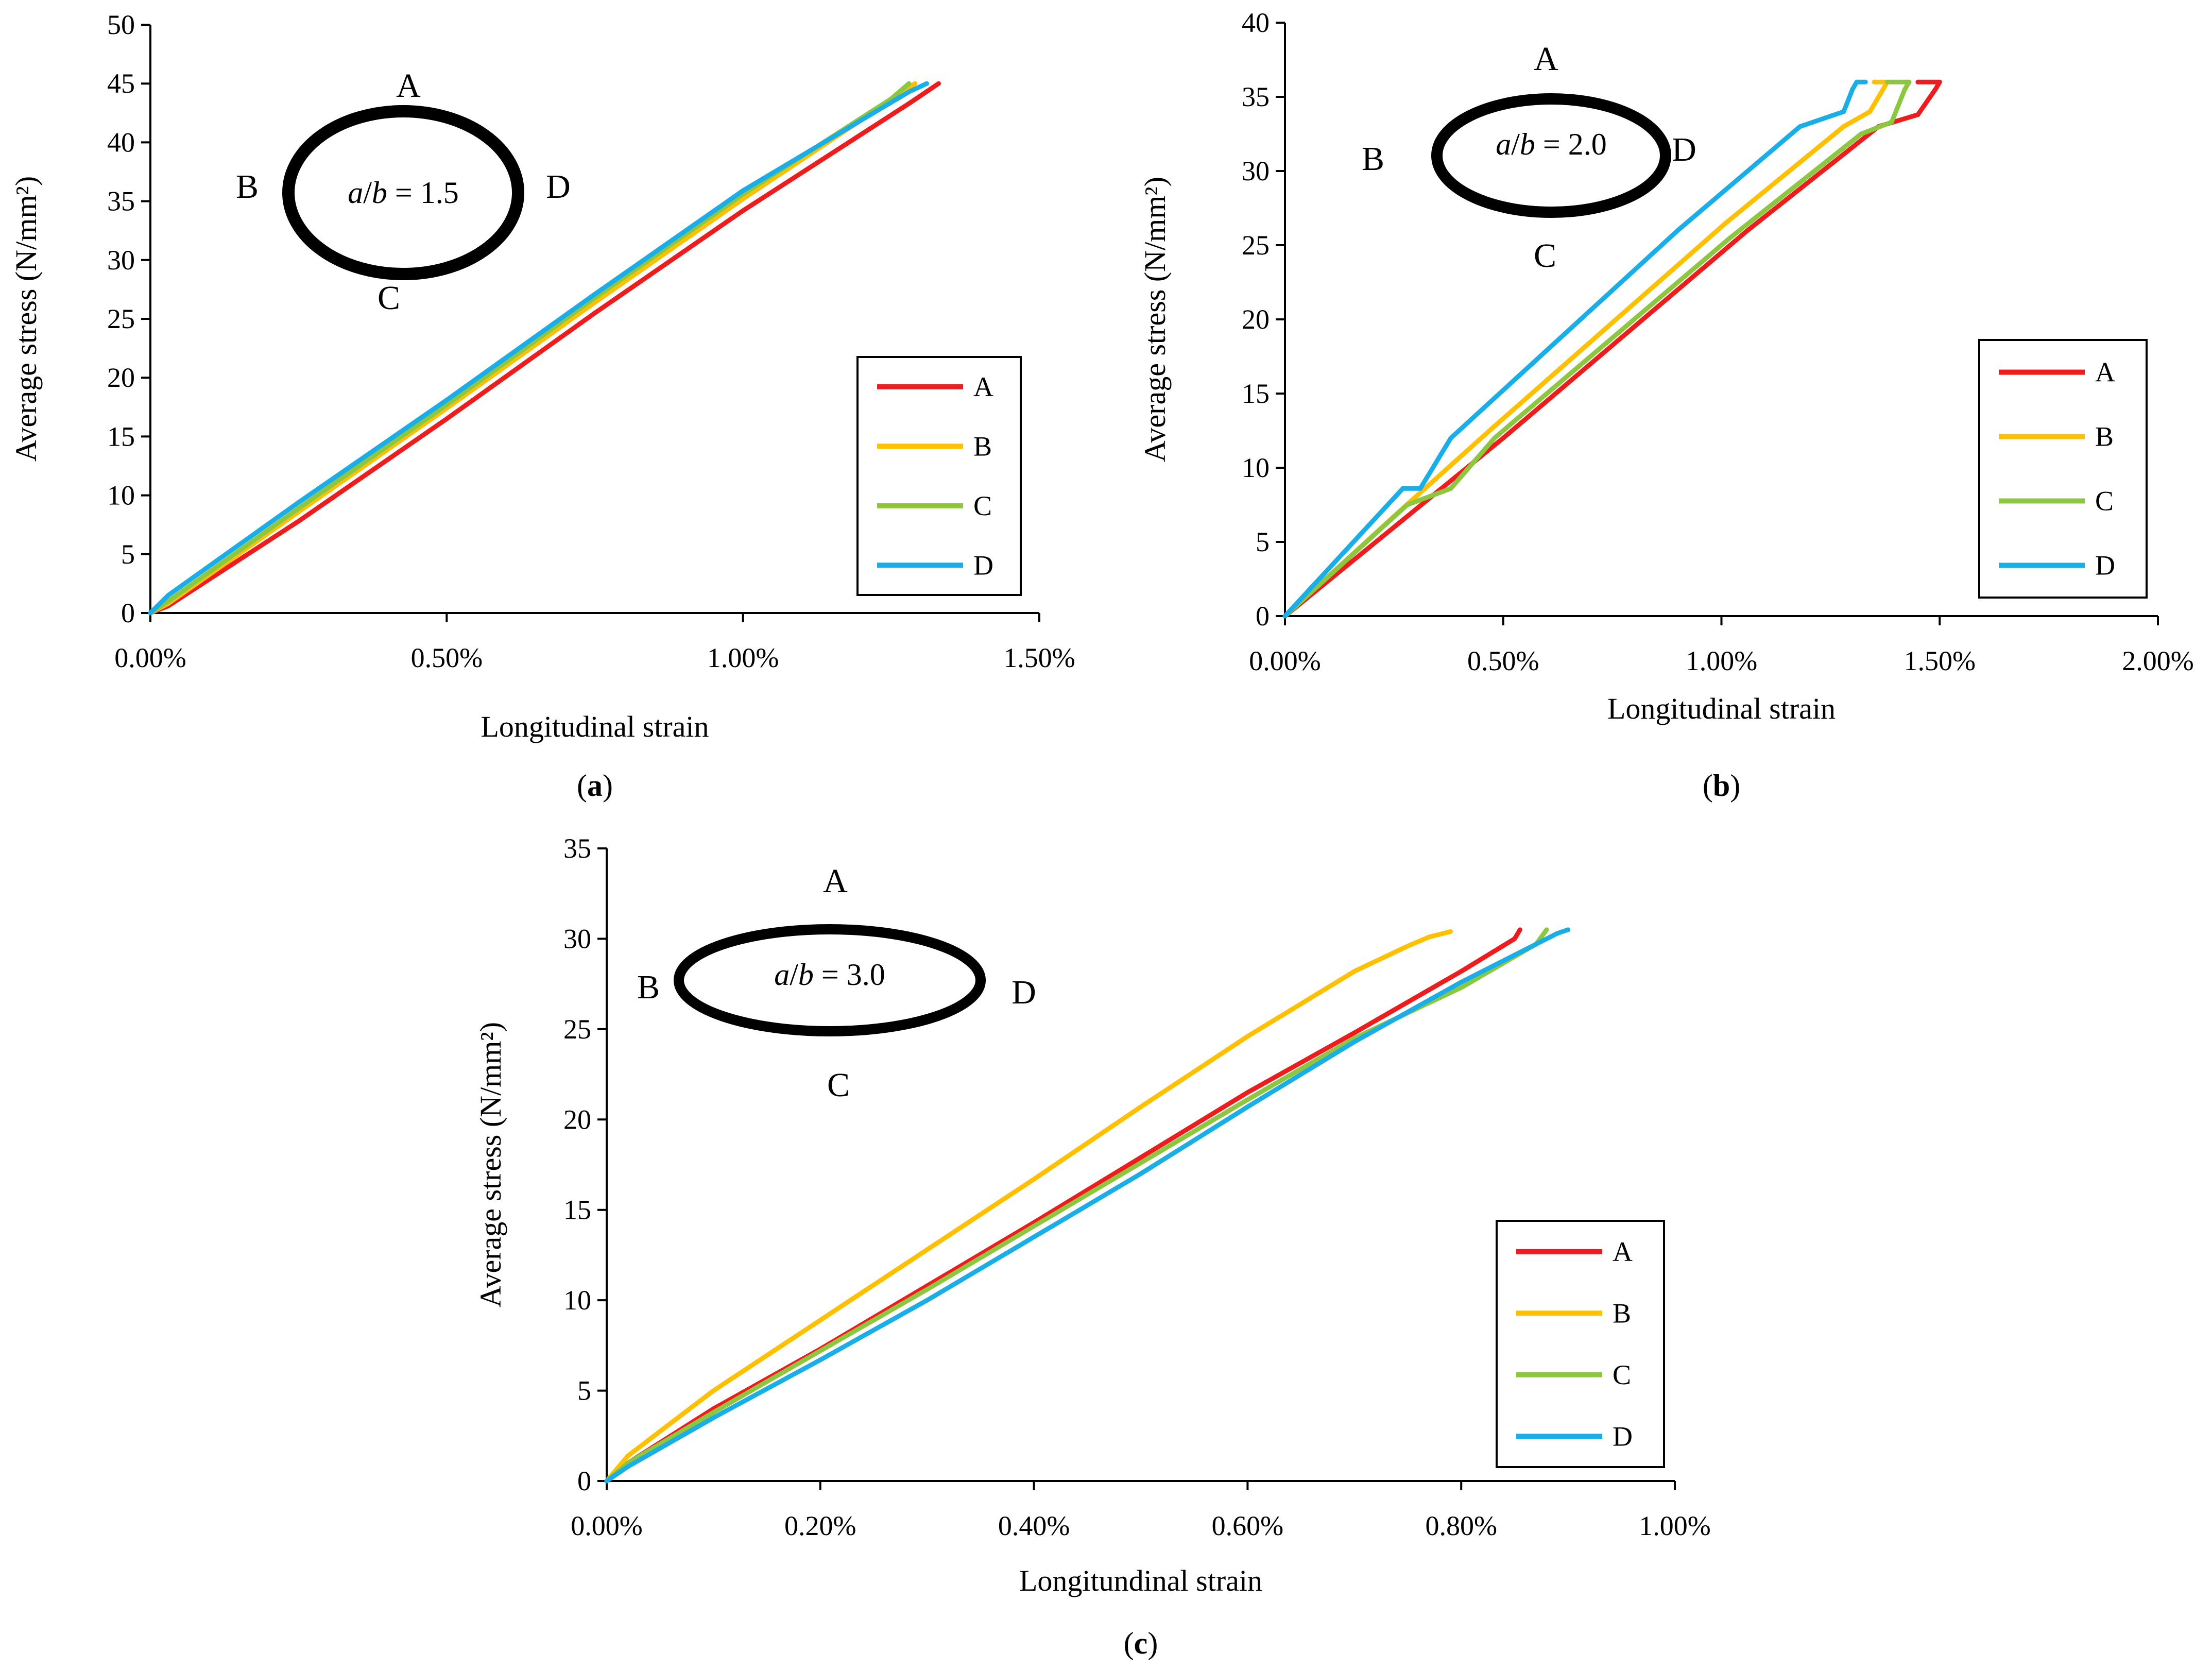 The height and width of the screenshot is (1669, 2212). I want to click on ratio-sep: /, so click(794, 975).